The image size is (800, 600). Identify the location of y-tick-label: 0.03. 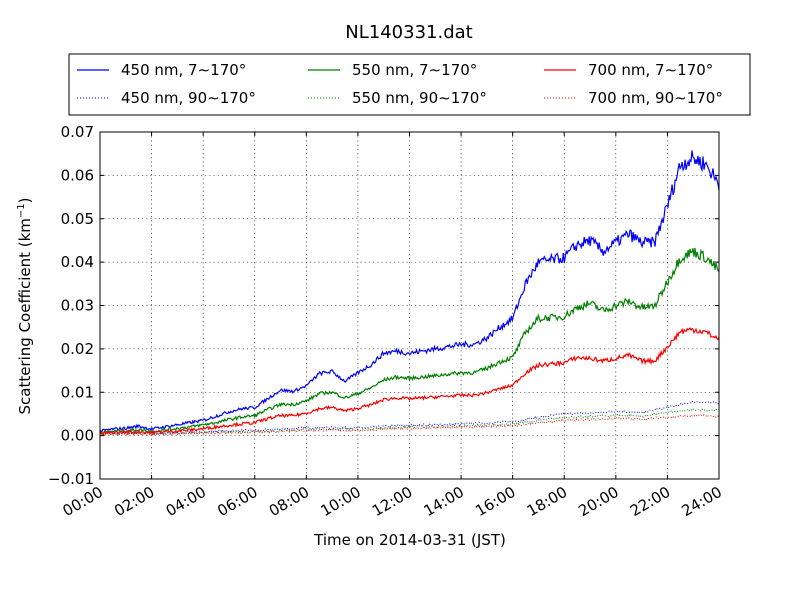
(77, 306).